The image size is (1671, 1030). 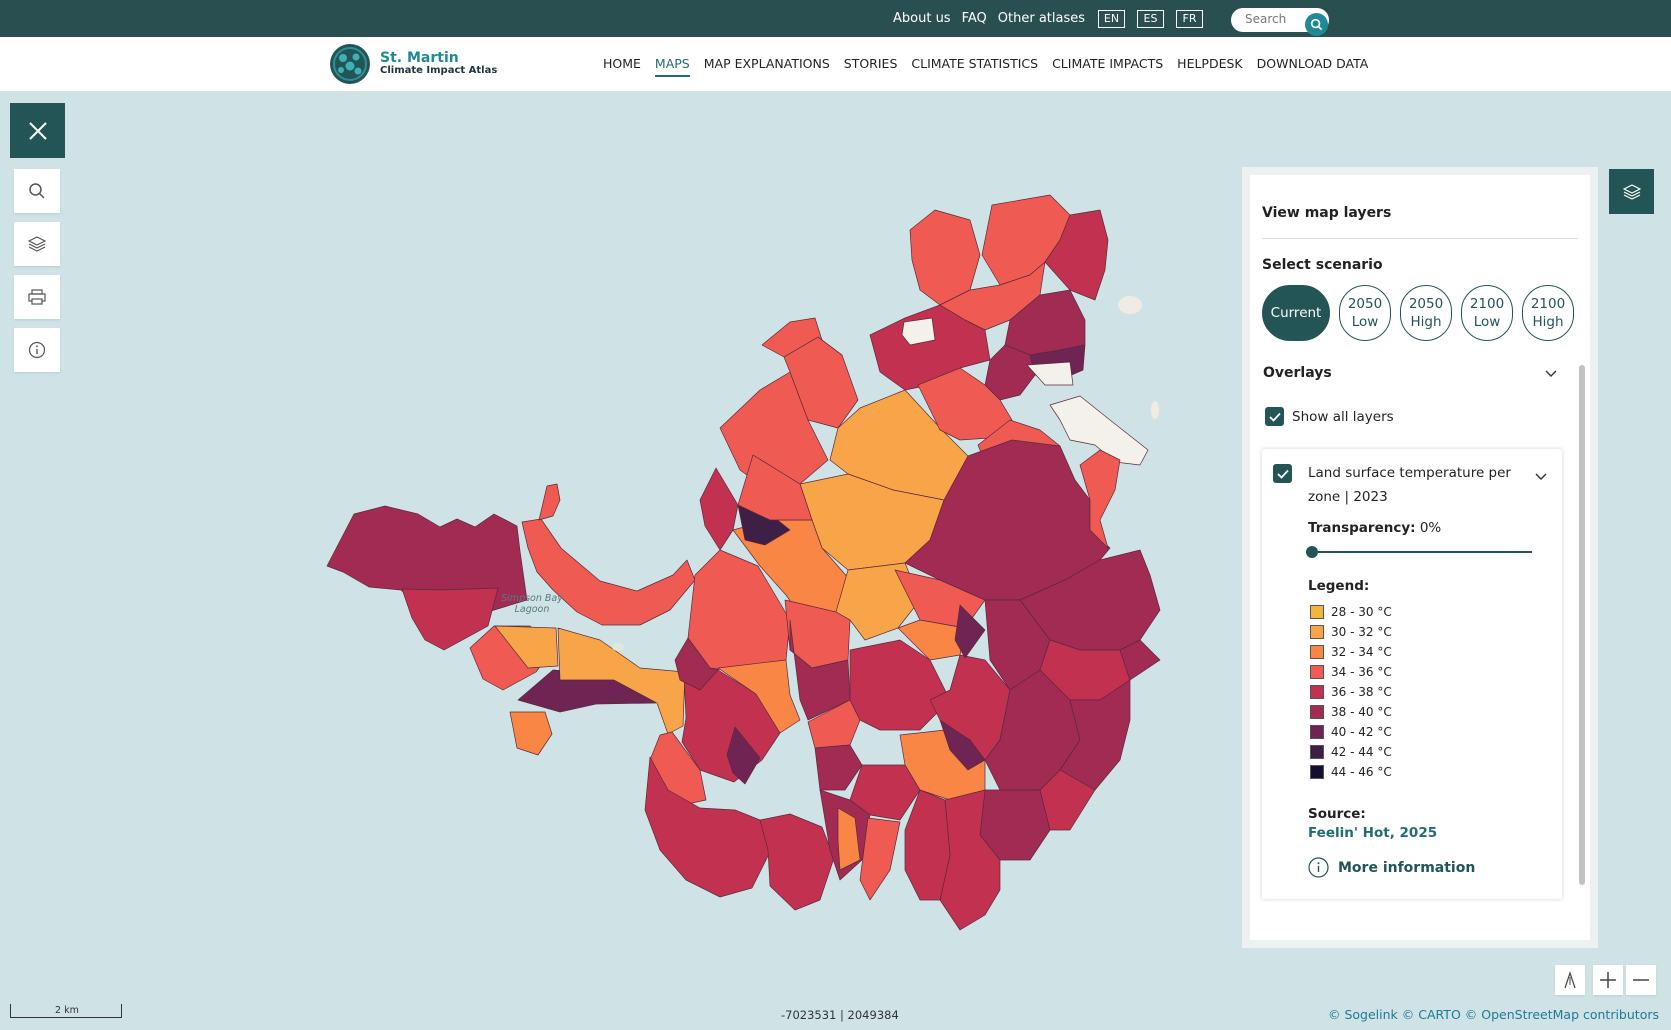 What do you see at coordinates (1282, 473) in the screenshot?
I see `layer-visibility-checkbox` at bounding box center [1282, 473].